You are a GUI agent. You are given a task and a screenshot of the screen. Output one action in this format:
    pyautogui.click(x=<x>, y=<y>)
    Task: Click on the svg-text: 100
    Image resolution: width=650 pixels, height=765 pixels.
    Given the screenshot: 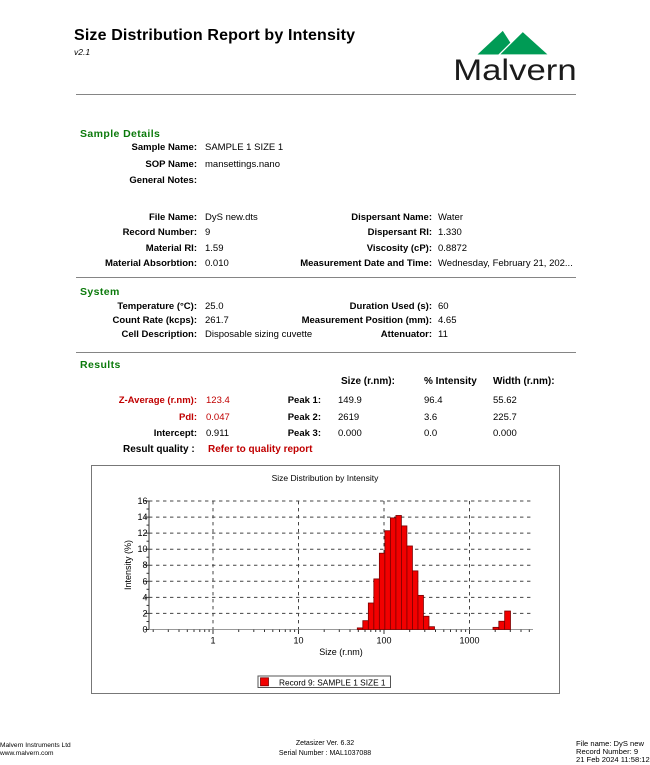 What is the action you would take?
    pyautogui.click(x=383, y=641)
    